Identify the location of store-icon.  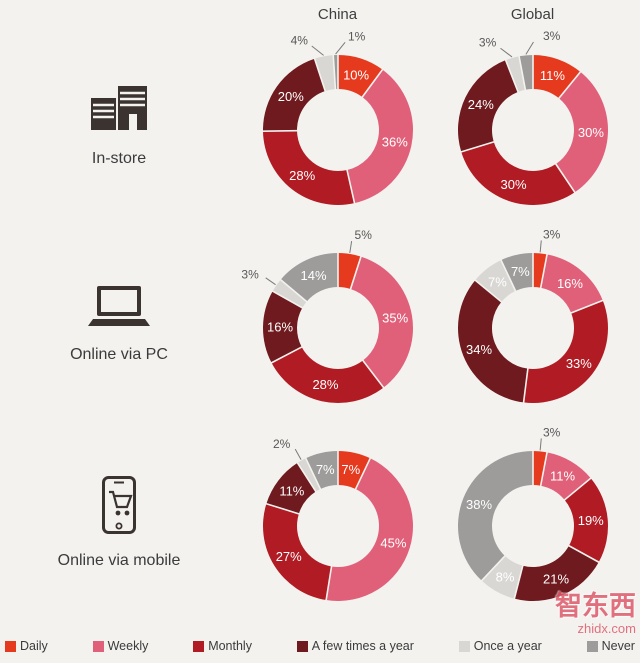
(119, 111).